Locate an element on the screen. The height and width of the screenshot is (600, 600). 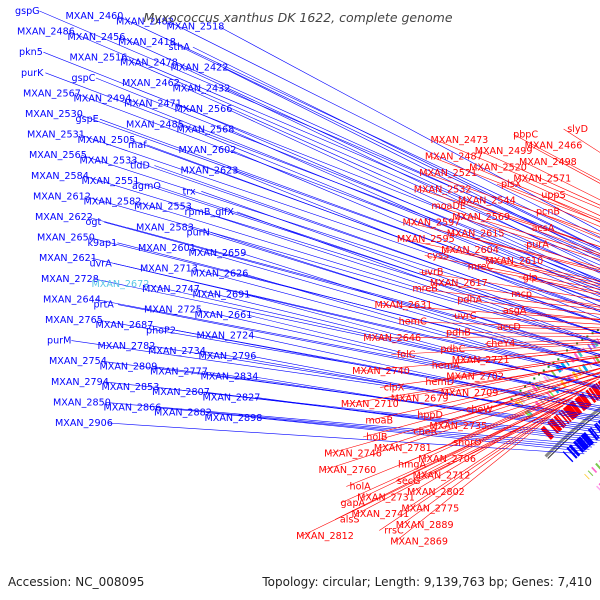
gene-label-mxan_2796: MXAN_2796 is located at coordinates (228, 356).